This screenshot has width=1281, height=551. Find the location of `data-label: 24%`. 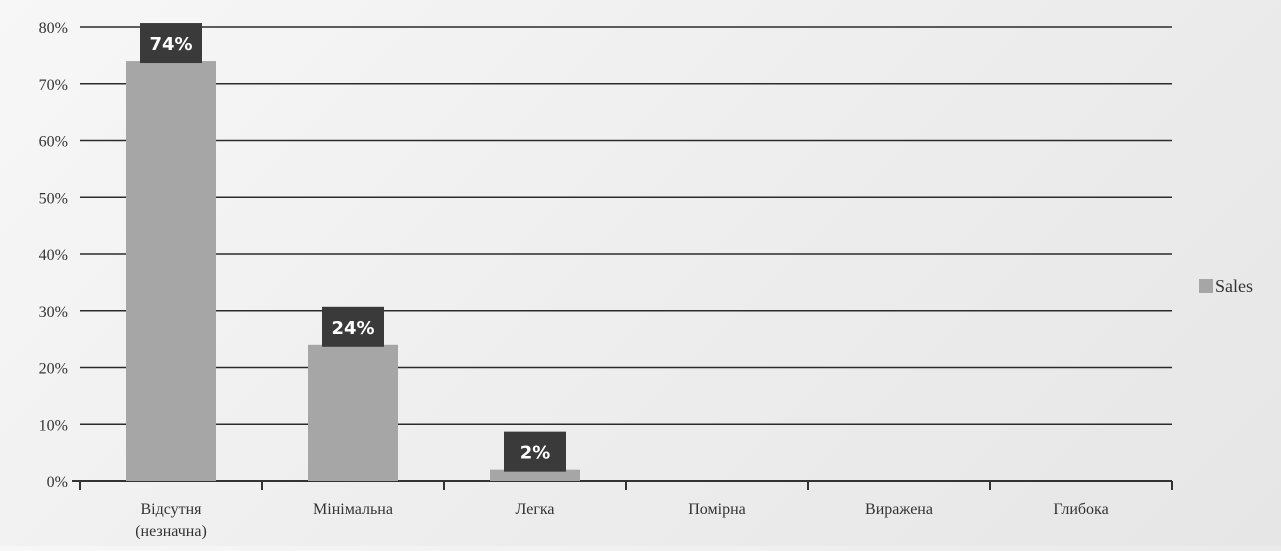

data-label: 24% is located at coordinates (352, 328).